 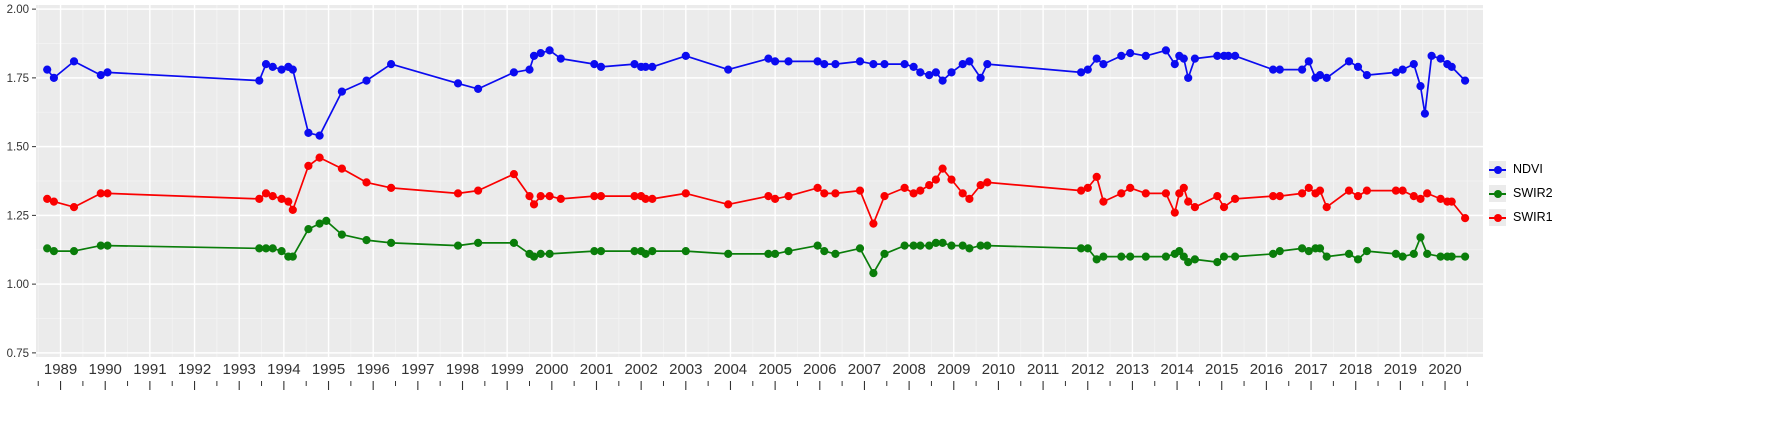 What do you see at coordinates (18, 10) in the screenshot?
I see `svg-text: 2.00` at bounding box center [18, 10].